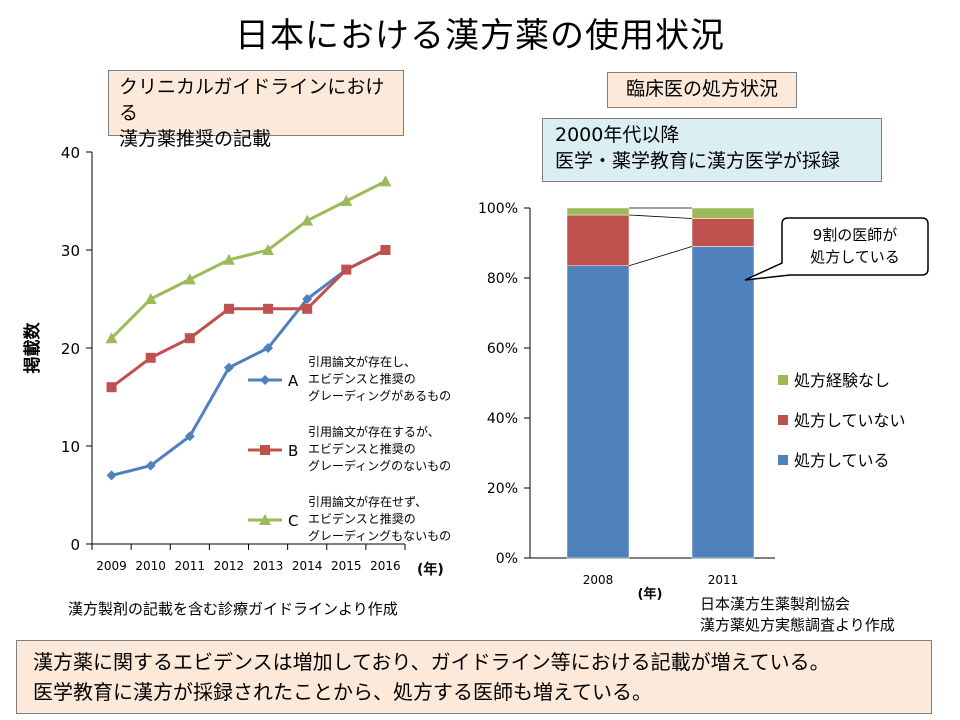 This screenshot has height=720, width=960. I want to click on guideline-source-note: 漢方製剤の記載を含む診療ガイドラインより作成, so click(233, 609).